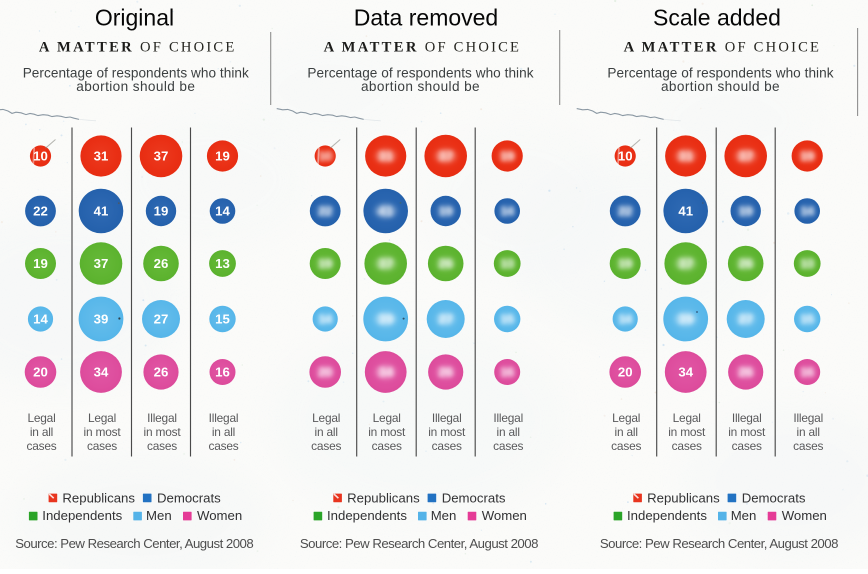 The image size is (868, 574). I want to click on svg-text: 16, so click(222, 372).